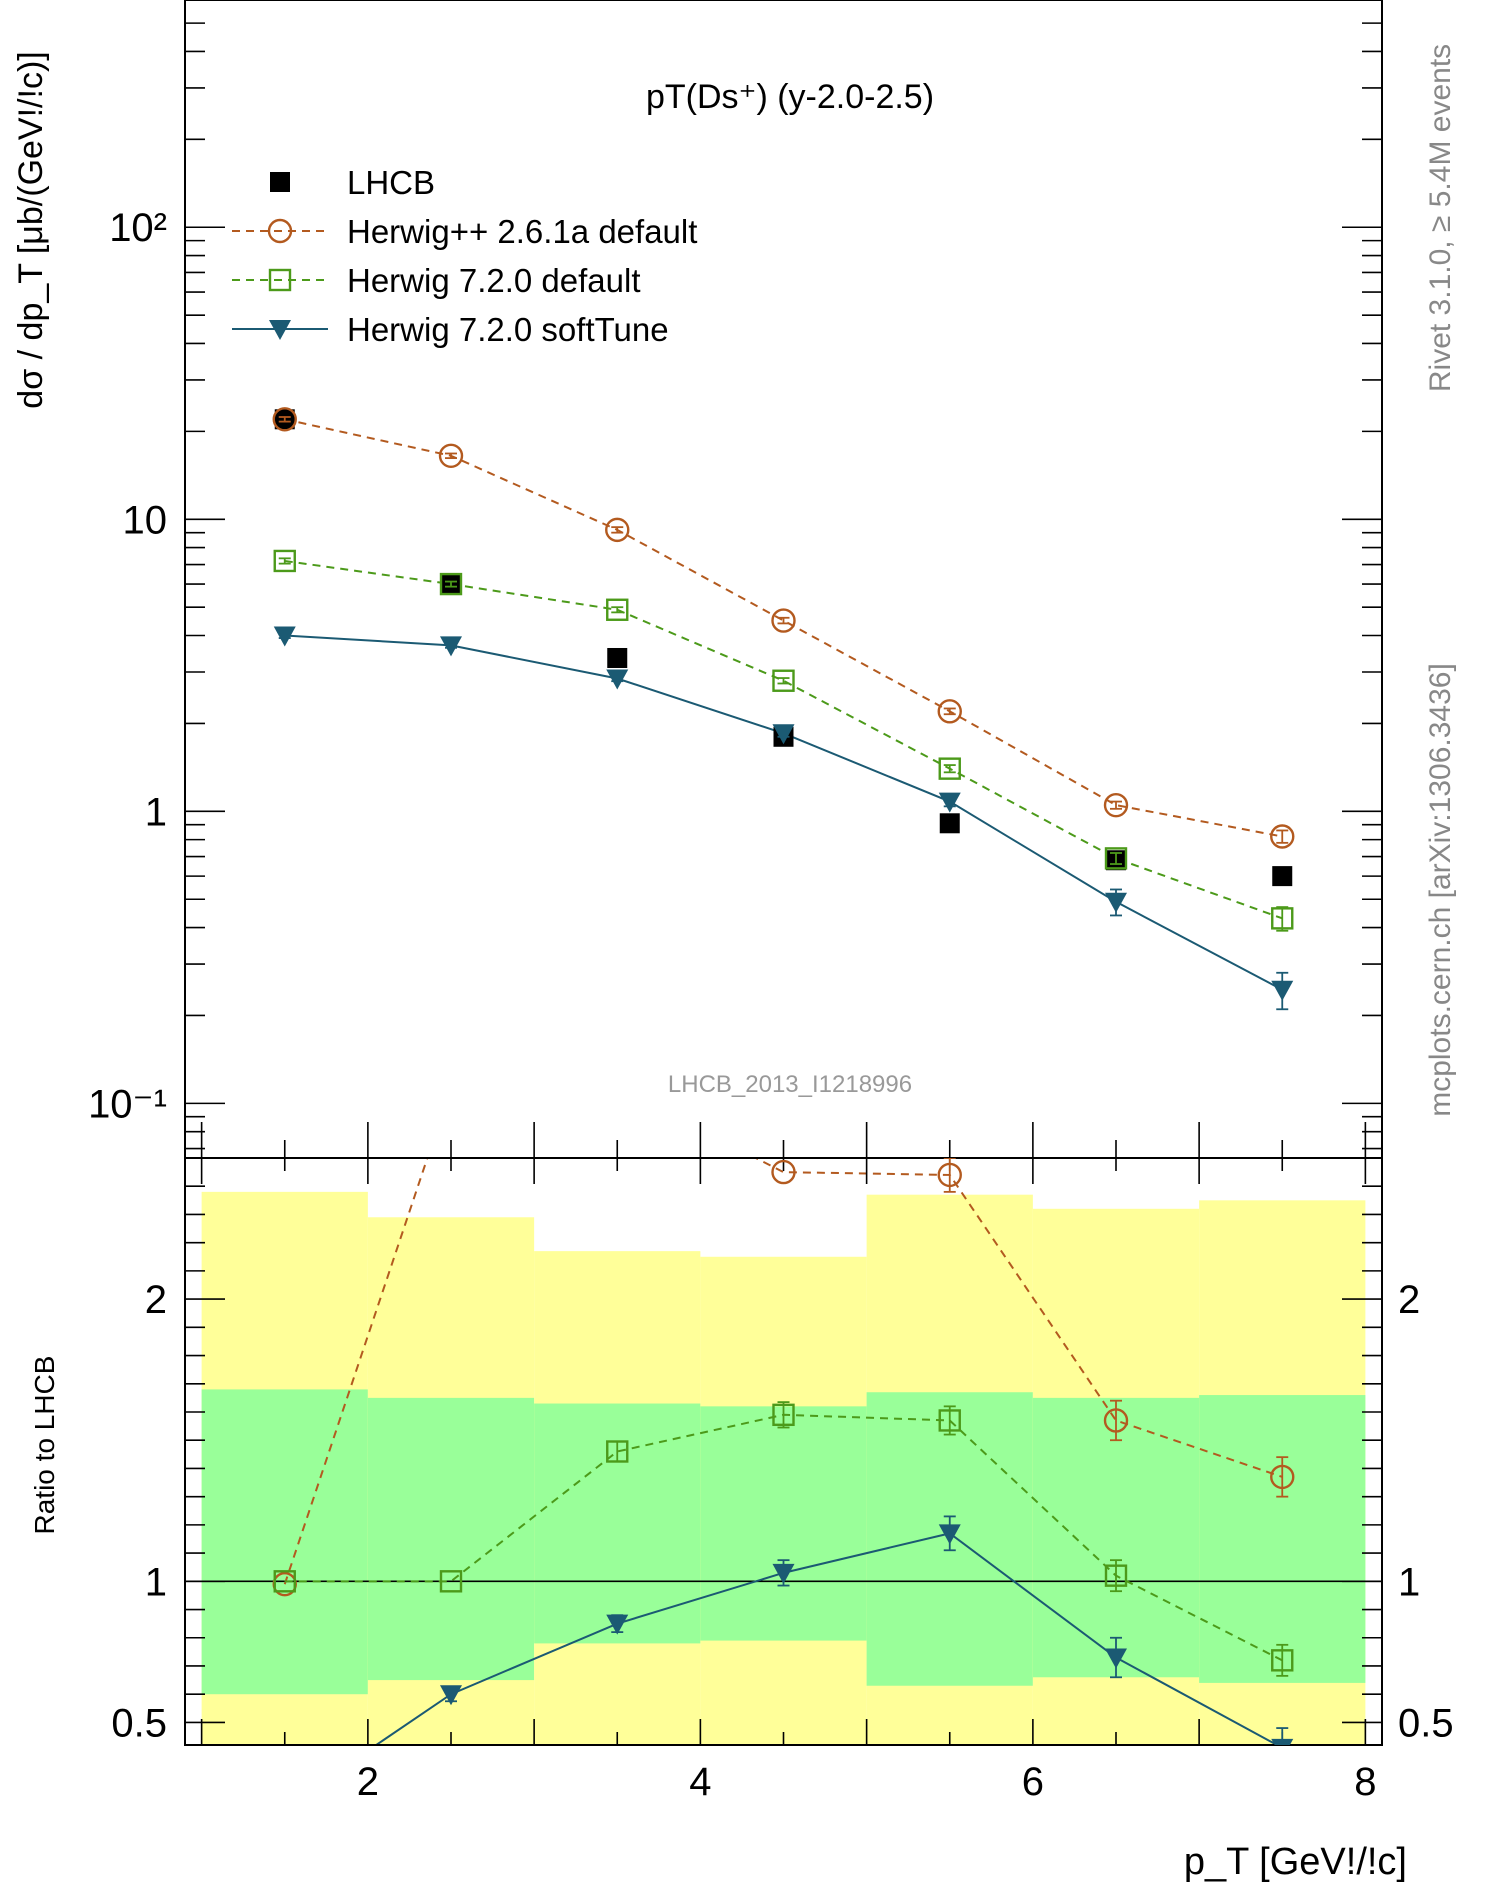 The image size is (1494, 1894). Describe the element at coordinates (522, 231) in the screenshot. I see `legend-label-1: Herwig++ 2.6.1a default` at that location.